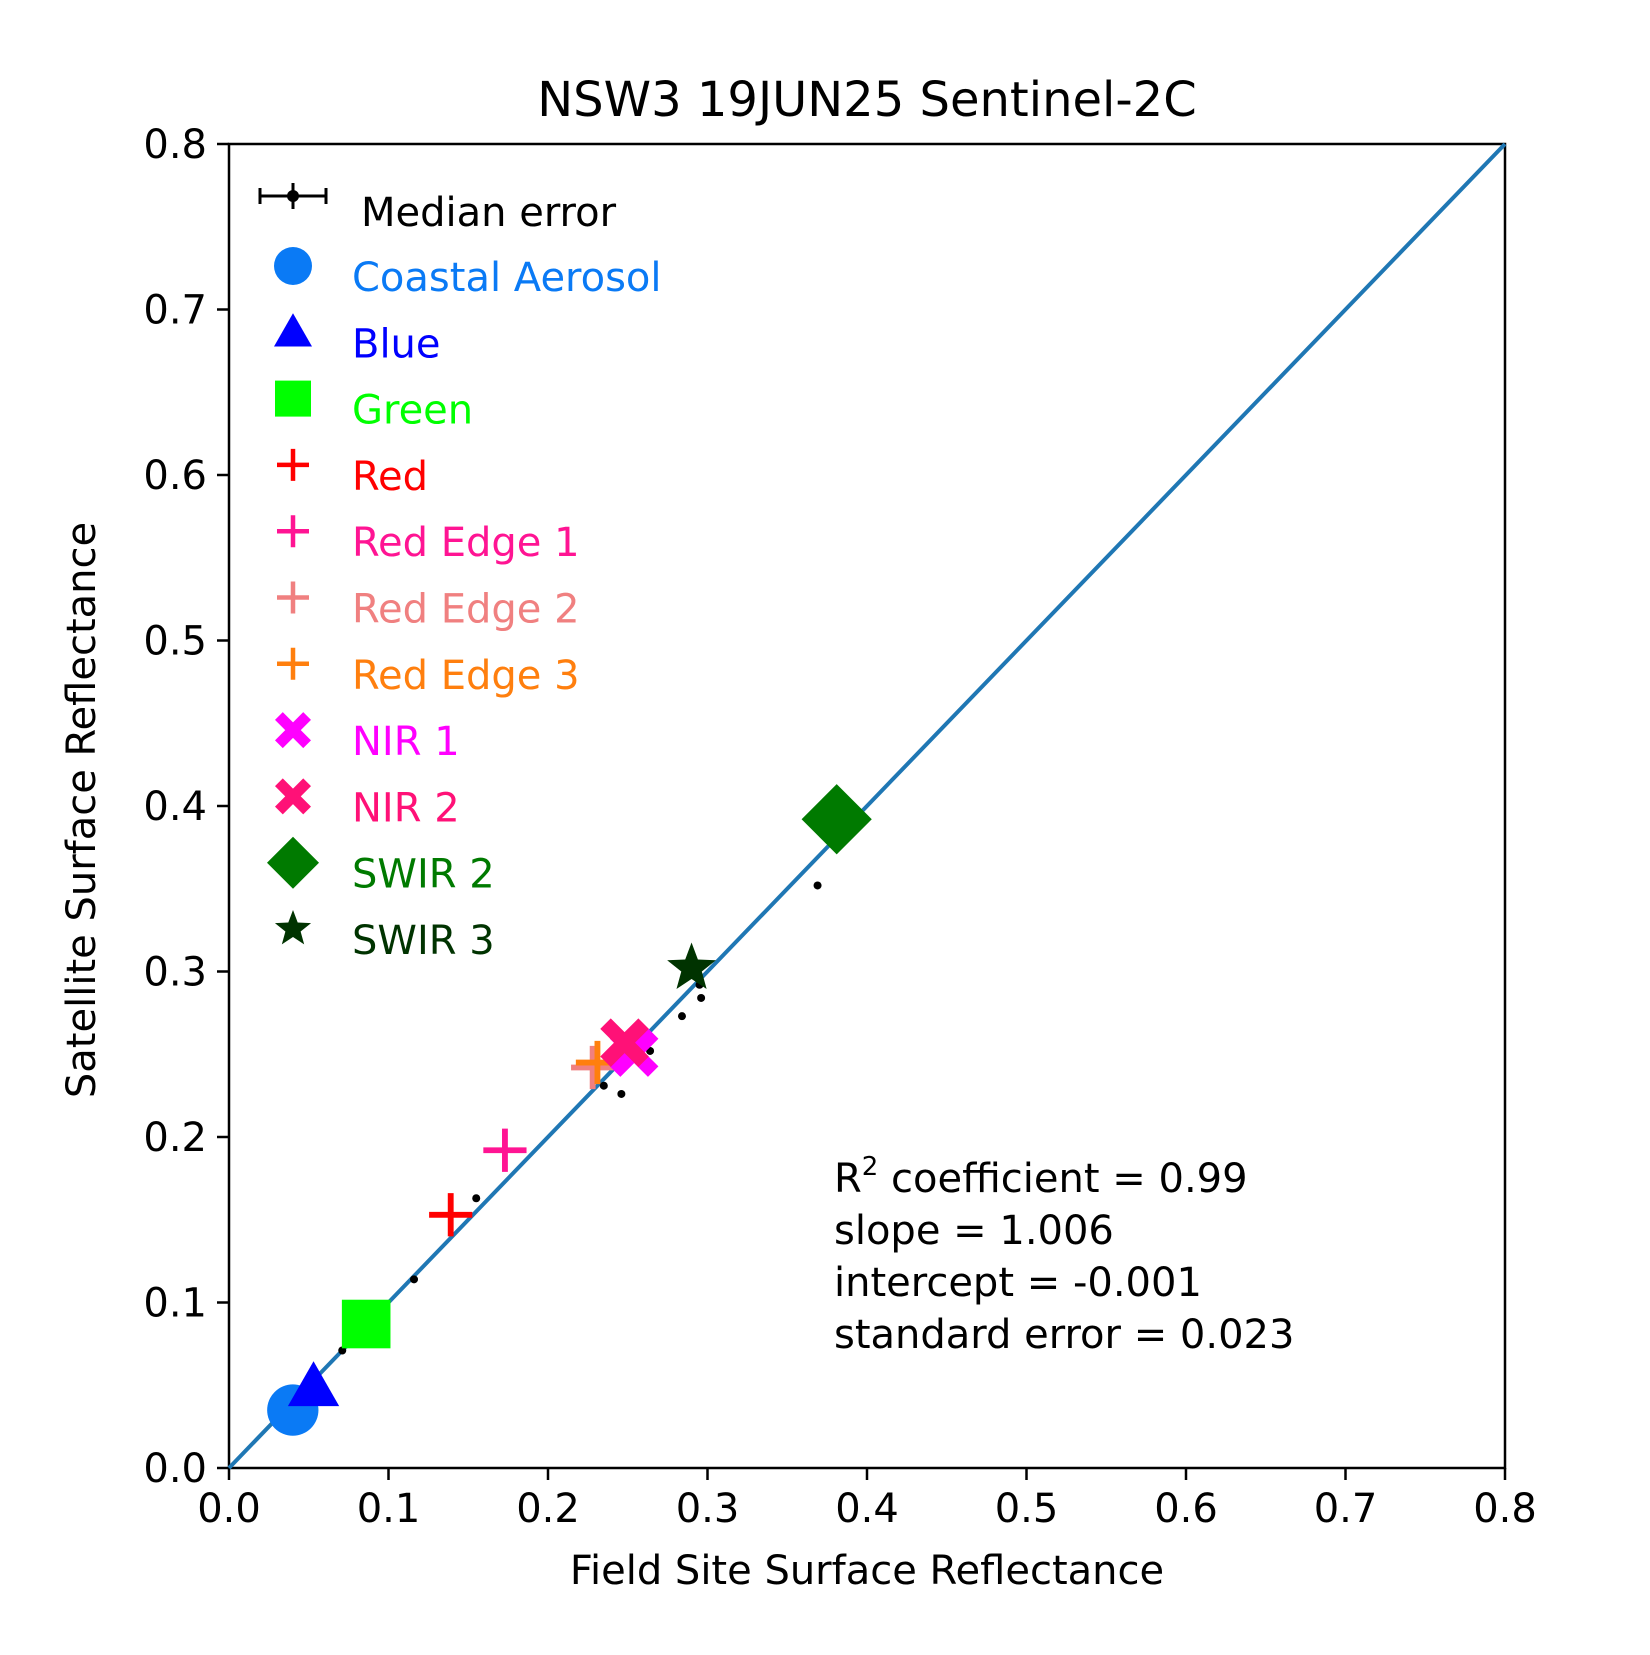 This screenshot has width=1650, height=1655. What do you see at coordinates (313, 1384) in the screenshot?
I see `marker-blue` at bounding box center [313, 1384].